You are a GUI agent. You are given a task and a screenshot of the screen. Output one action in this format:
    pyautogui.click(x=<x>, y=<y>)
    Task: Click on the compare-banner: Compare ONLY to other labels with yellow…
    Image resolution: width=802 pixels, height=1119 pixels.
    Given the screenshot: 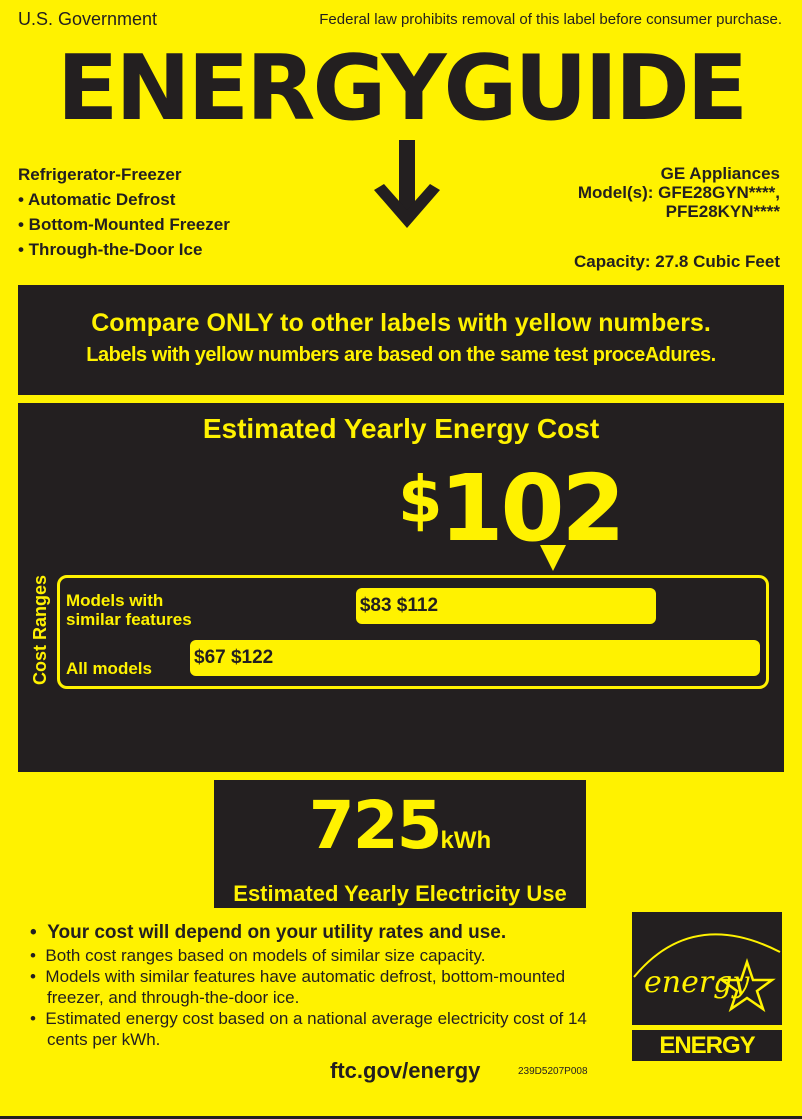 What is the action you would take?
    pyautogui.click(x=401, y=340)
    